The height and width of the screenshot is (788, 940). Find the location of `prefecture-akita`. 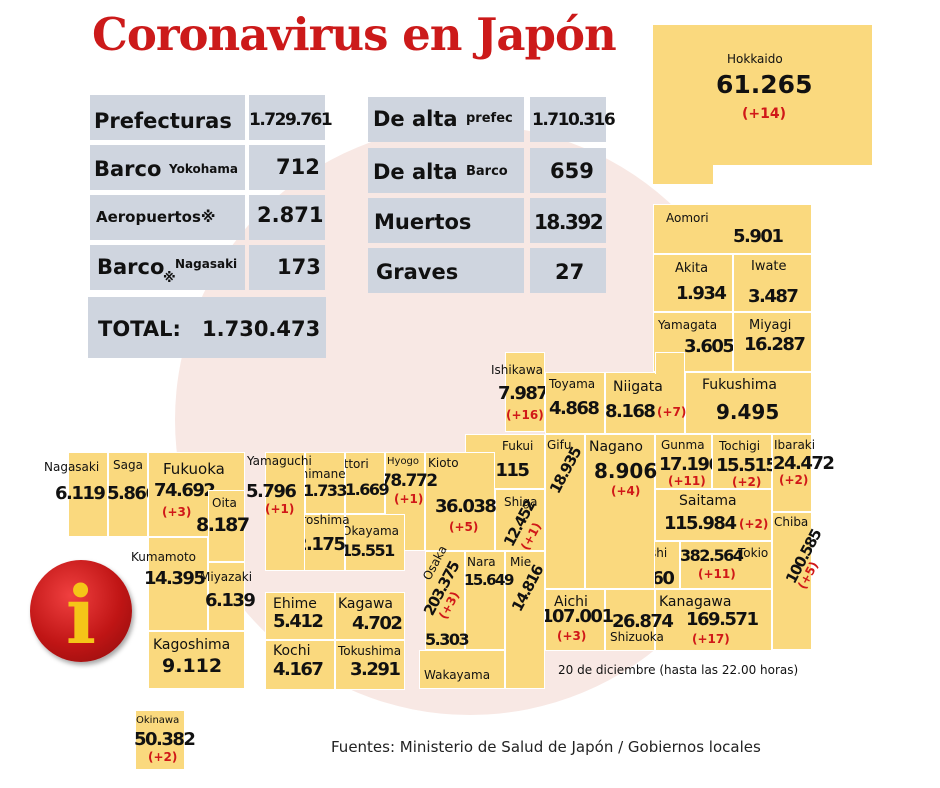

prefecture-akita is located at coordinates (693, 283).